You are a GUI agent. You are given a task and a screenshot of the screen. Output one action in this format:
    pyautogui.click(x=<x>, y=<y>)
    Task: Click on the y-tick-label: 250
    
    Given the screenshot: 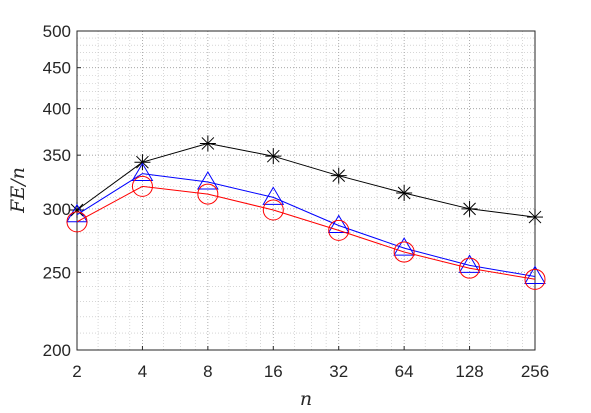 What is the action you would take?
    pyautogui.click(x=57, y=272)
    